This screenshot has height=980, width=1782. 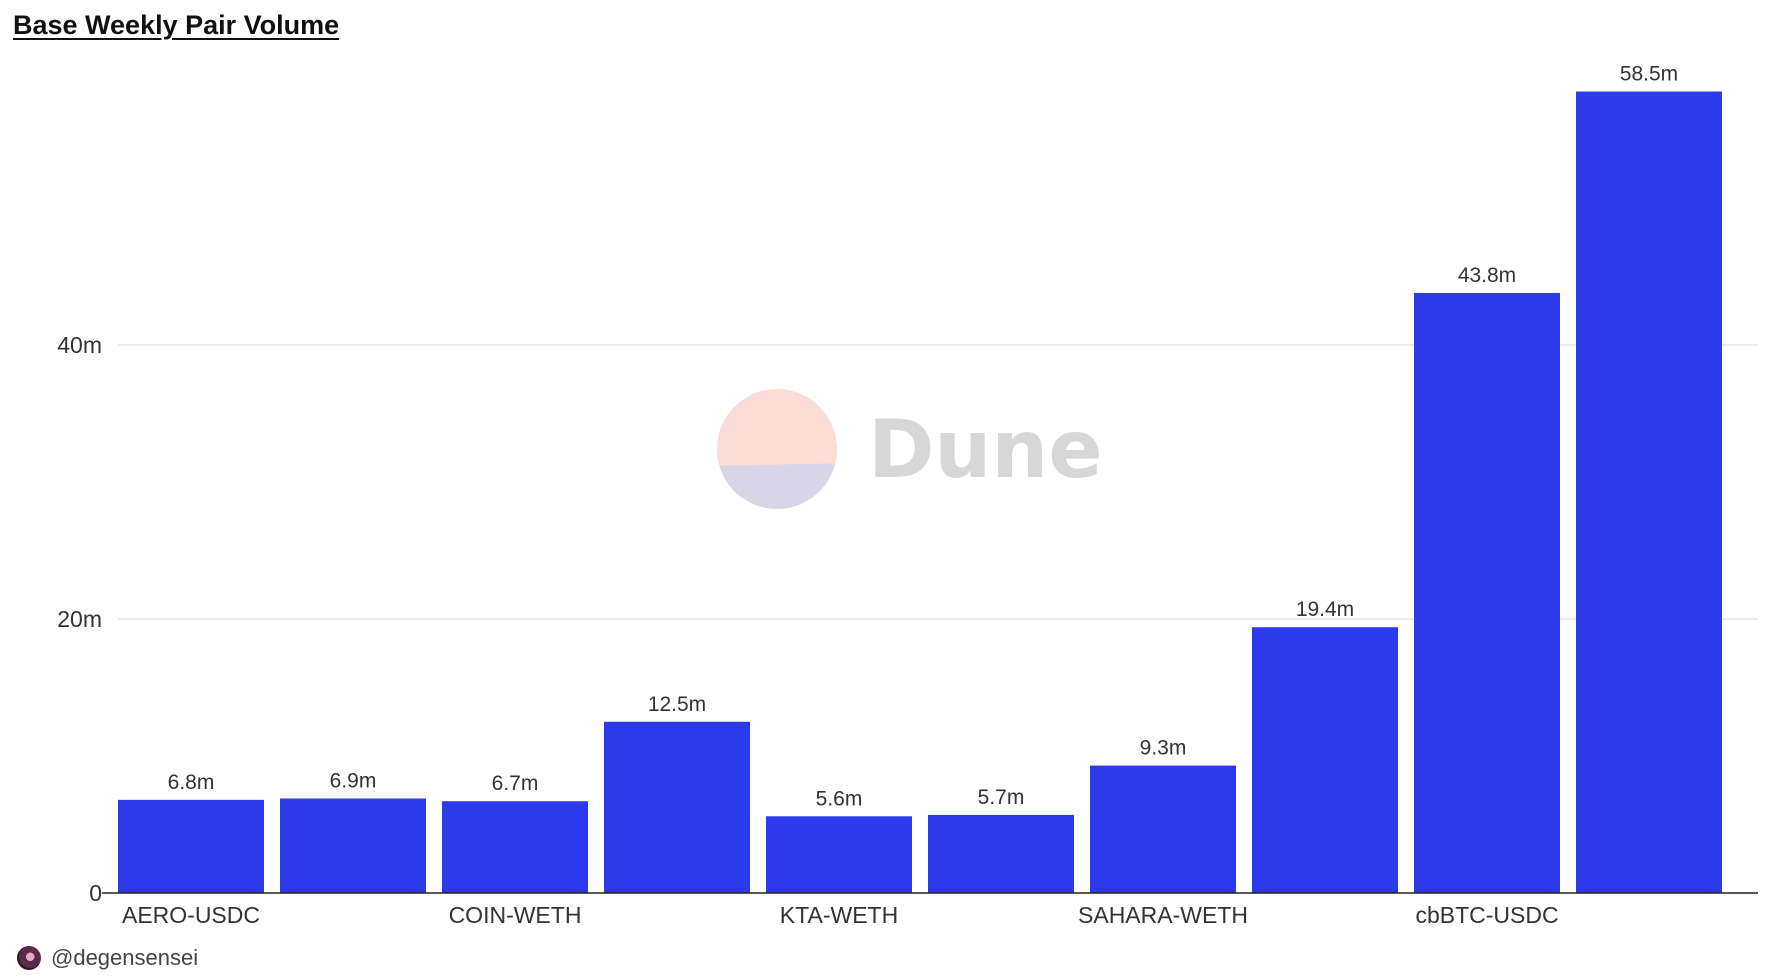 I want to click on dune-watermark: Dune, so click(x=910, y=449).